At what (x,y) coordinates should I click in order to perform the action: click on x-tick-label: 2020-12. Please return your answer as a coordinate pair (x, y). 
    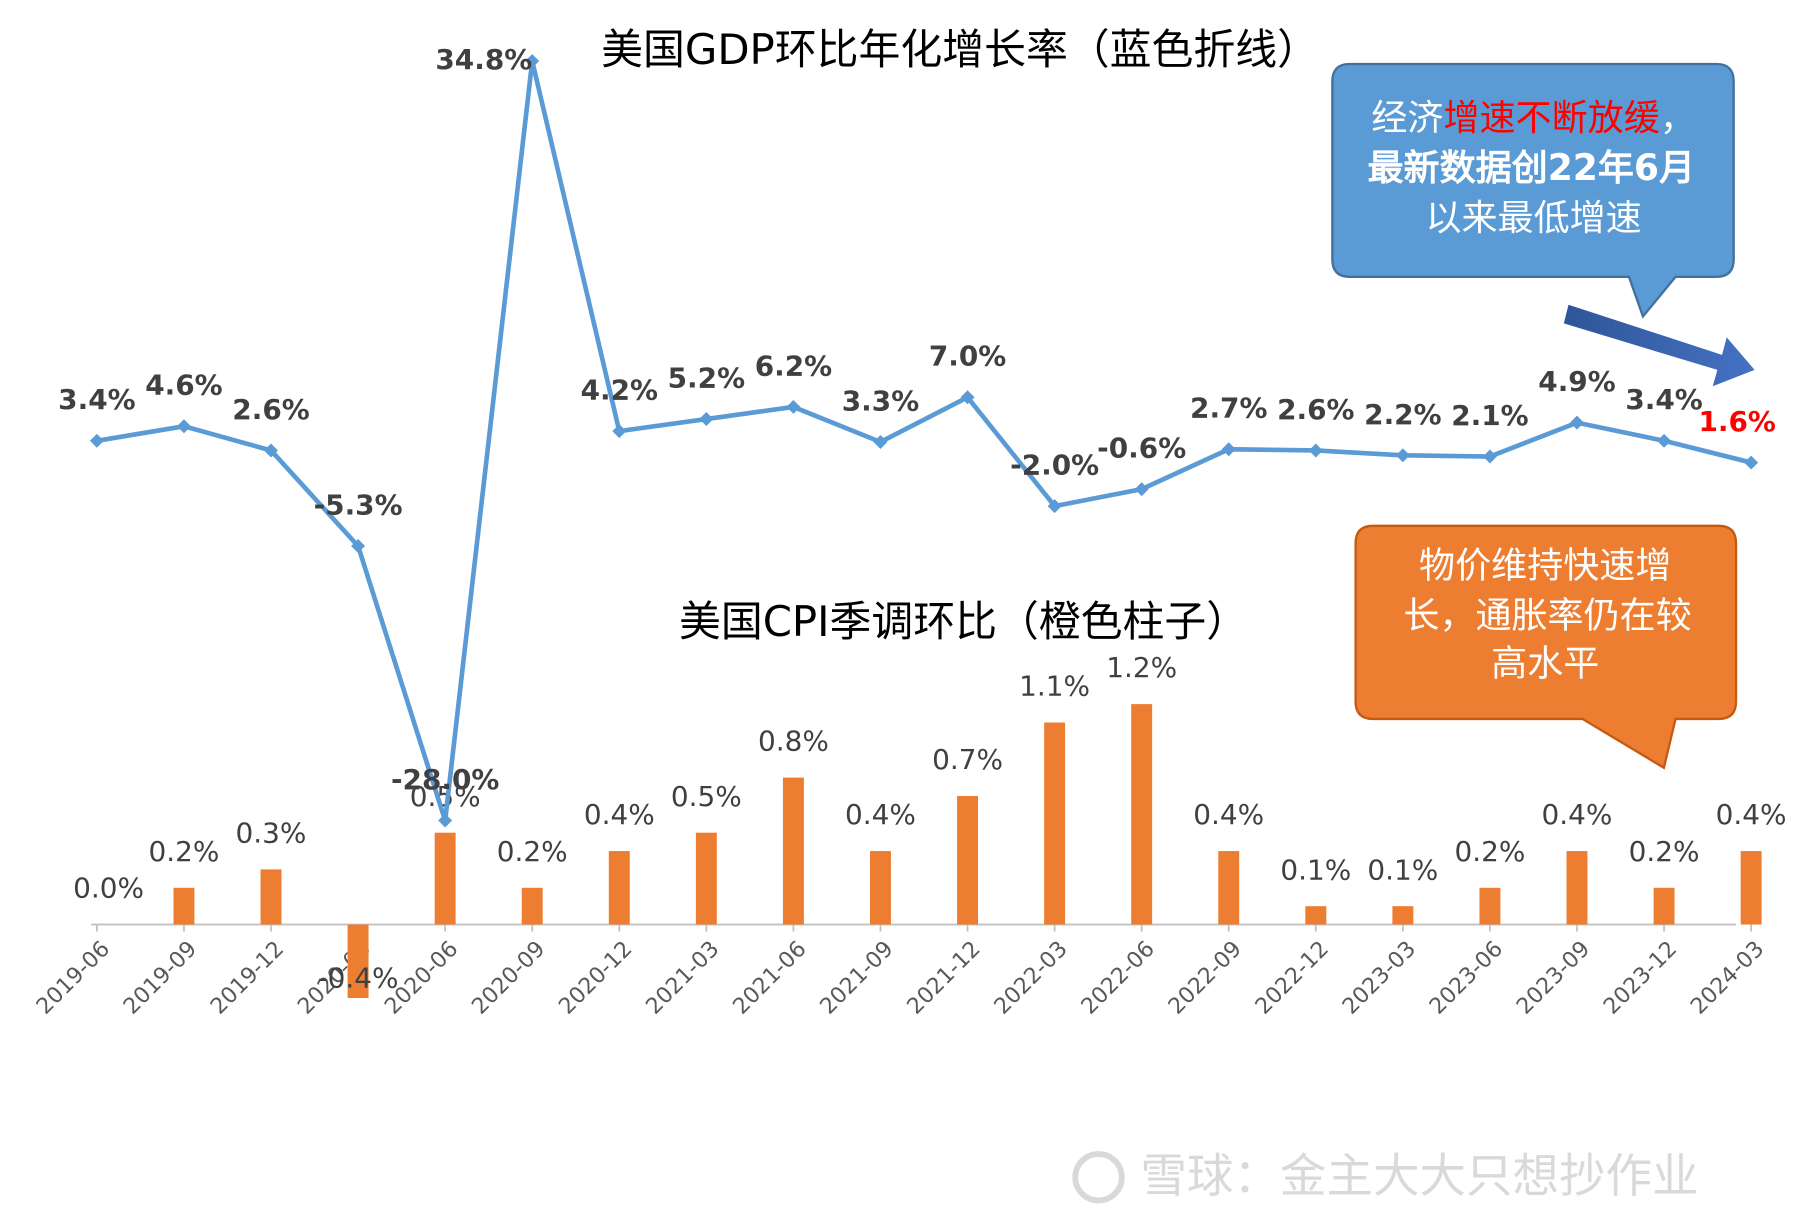
    Looking at the image, I should click on (596, 978).